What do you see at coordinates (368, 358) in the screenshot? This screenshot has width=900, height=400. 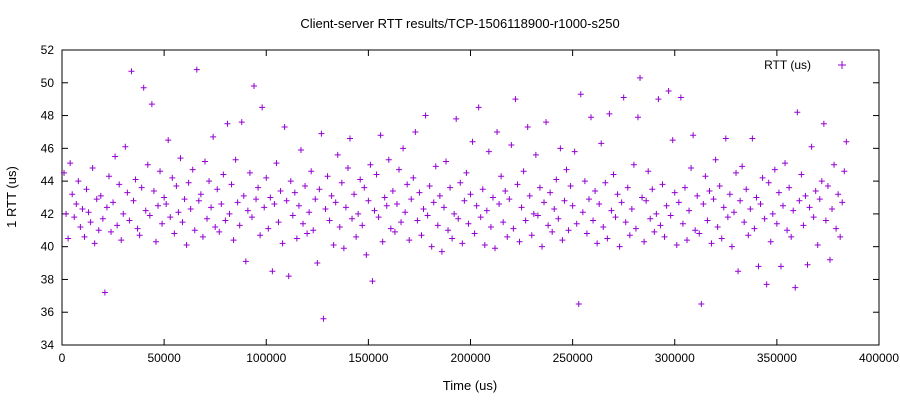 I see `x-tick-label: 150000` at bounding box center [368, 358].